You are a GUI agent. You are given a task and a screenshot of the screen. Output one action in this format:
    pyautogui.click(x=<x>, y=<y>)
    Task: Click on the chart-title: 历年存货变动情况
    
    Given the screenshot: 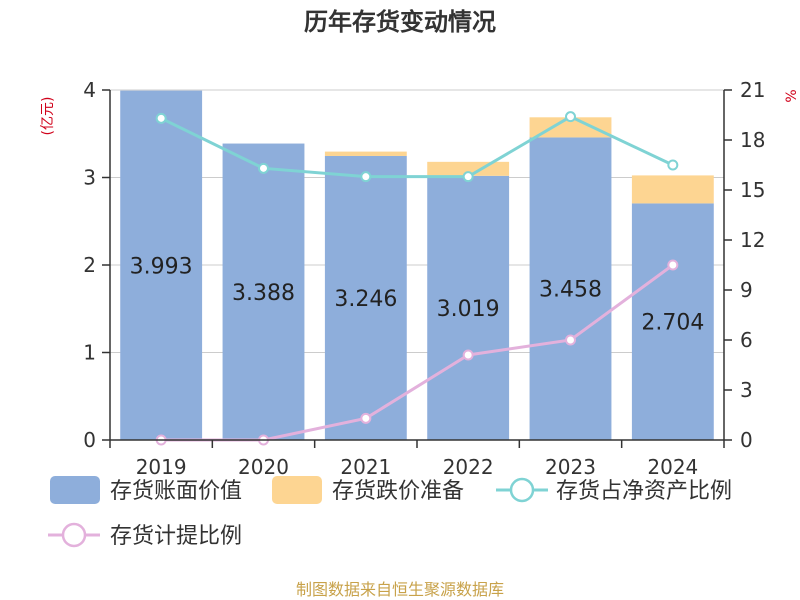 What is the action you would take?
    pyautogui.click(x=400, y=22)
    